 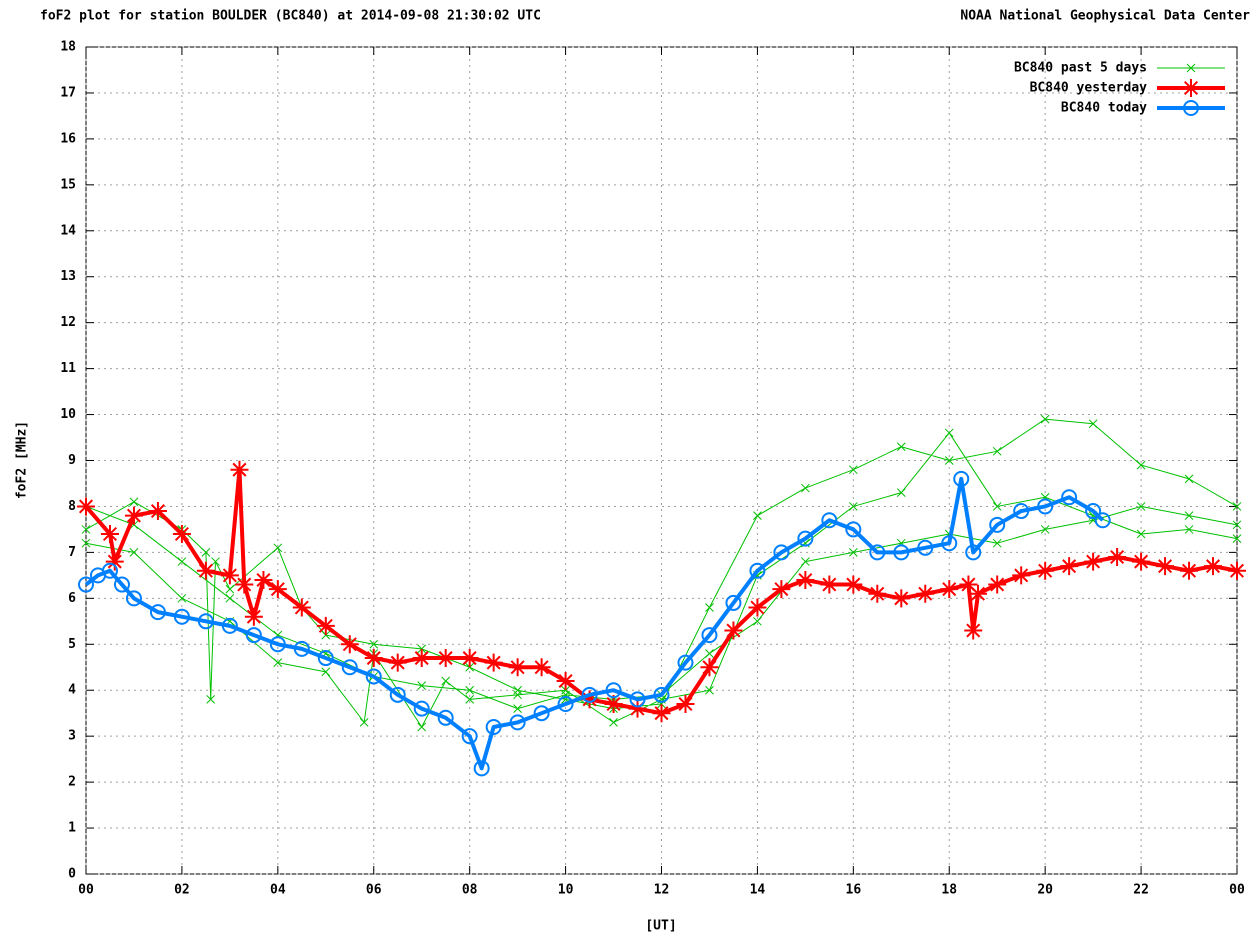 What do you see at coordinates (72, 506) in the screenshot?
I see `y-tick-label: 8` at bounding box center [72, 506].